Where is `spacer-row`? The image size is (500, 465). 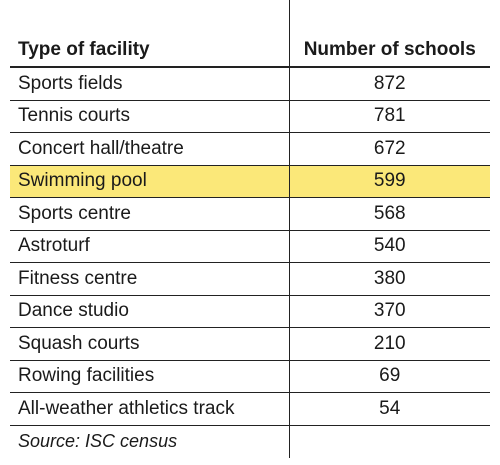
spacer-row is located at coordinates (250, 17).